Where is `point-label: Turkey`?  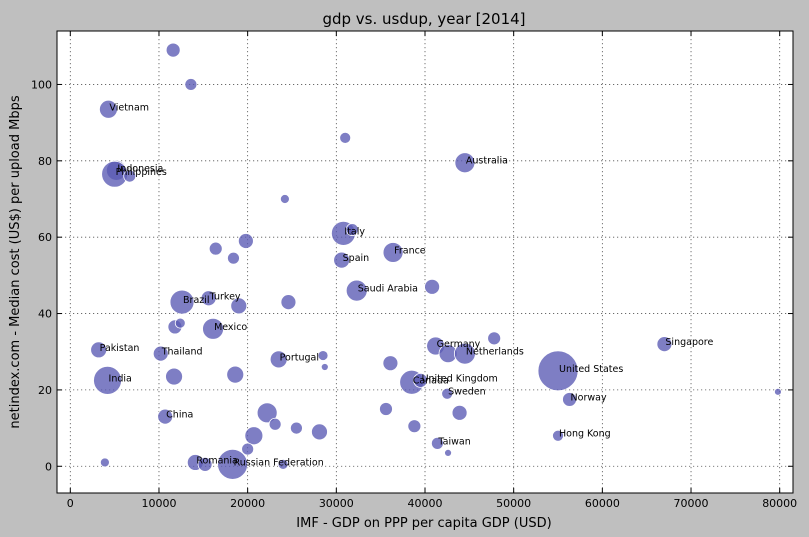
point-label: Turkey is located at coordinates (225, 296).